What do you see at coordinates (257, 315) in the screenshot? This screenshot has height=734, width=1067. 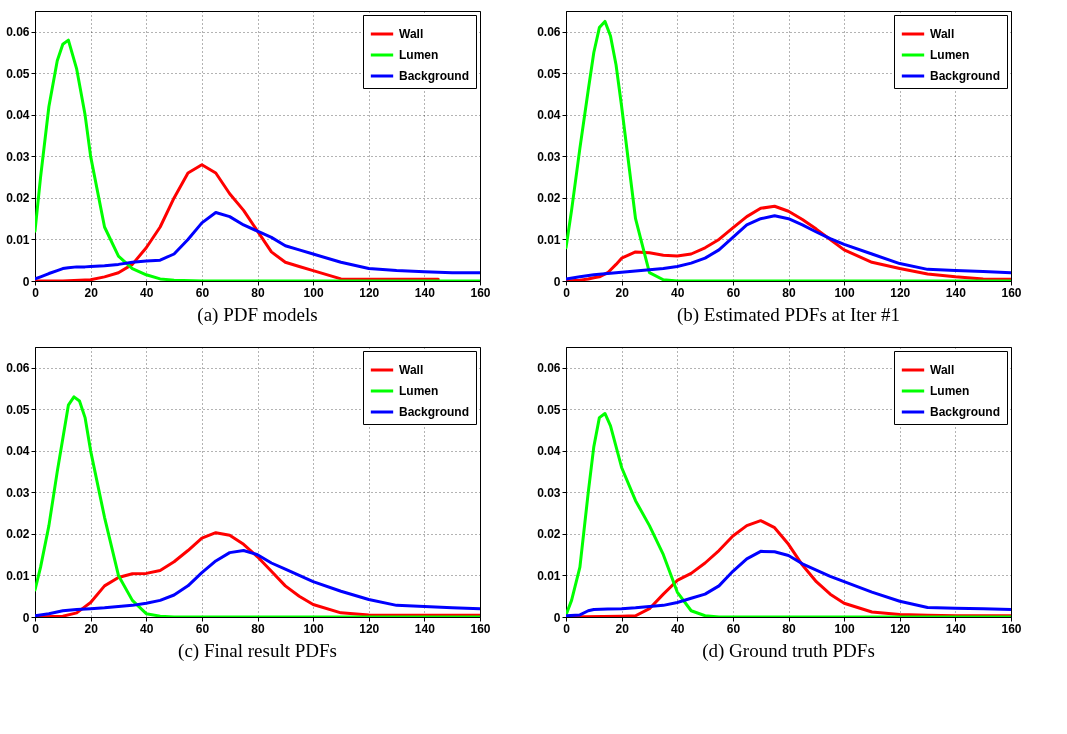 I see `text: (a) PDF models` at bounding box center [257, 315].